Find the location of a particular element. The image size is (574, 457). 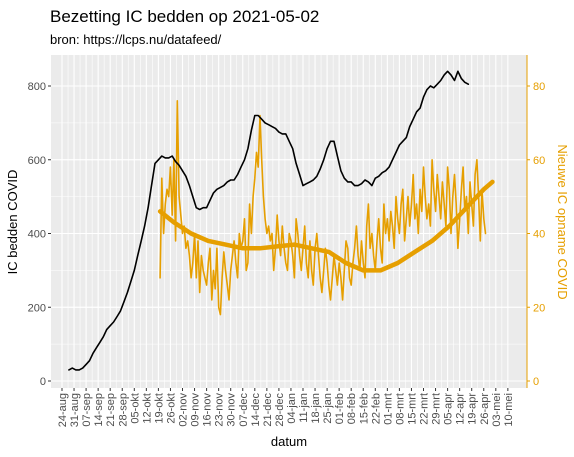

x-tick-label: 25-jan is located at coordinates (328, 408).